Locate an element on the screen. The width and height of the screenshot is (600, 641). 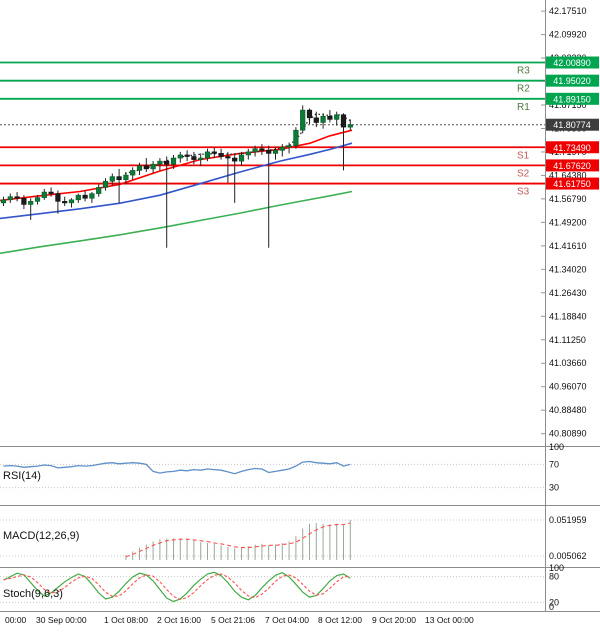
price-grid-label: 41.18840 is located at coordinates (568, 316).